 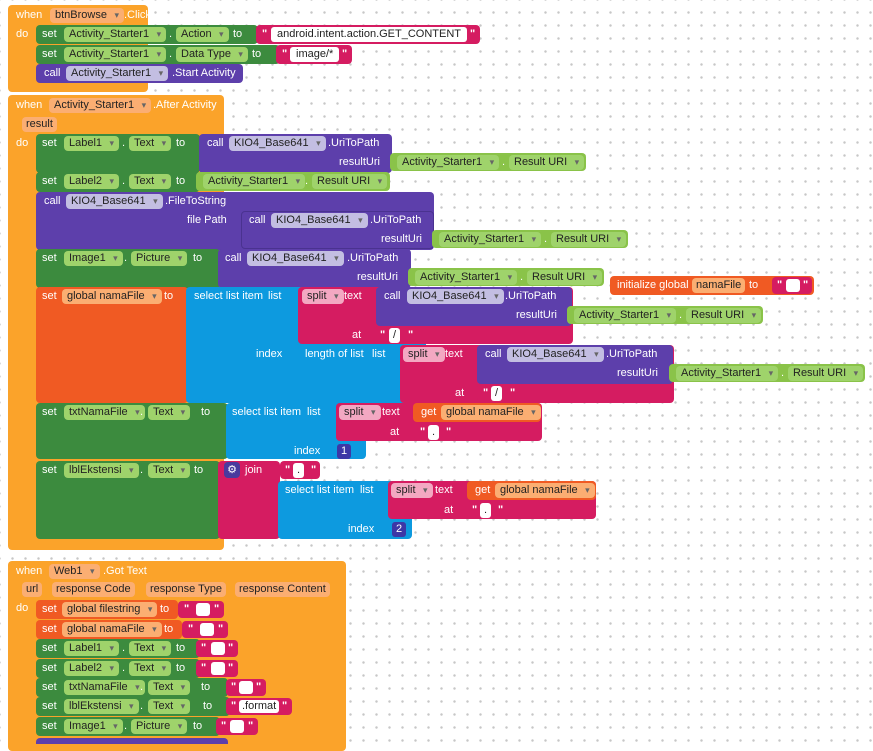 What do you see at coordinates (232, 470) in the screenshot?
I see `gear-icon: ⚙` at bounding box center [232, 470].